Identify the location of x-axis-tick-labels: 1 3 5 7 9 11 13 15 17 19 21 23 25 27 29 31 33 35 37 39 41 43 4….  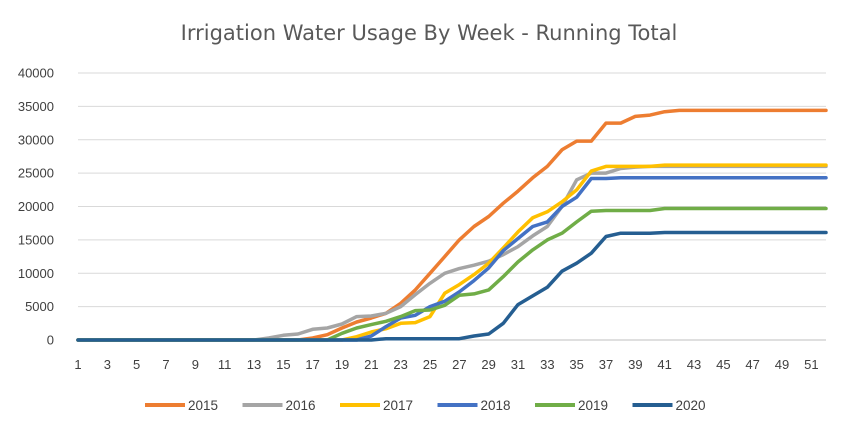
(446, 364).